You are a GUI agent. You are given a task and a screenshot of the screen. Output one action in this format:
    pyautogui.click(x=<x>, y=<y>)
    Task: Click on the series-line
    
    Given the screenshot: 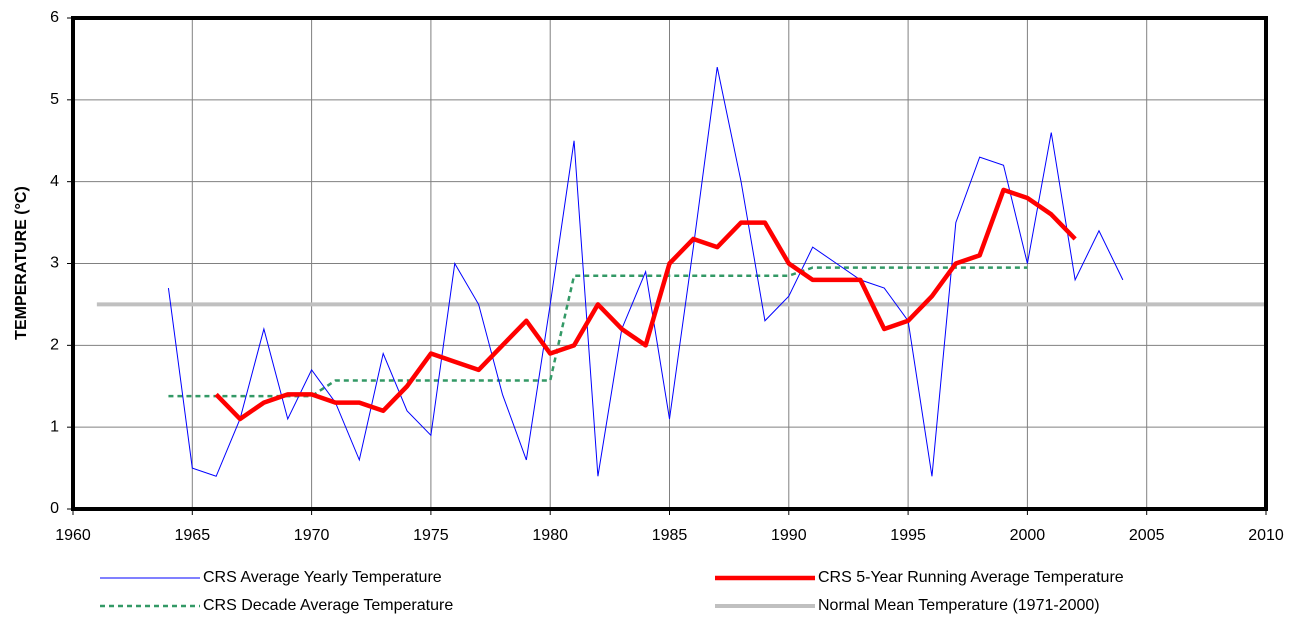 What is the action you would take?
    pyautogui.click(x=598, y=332)
    